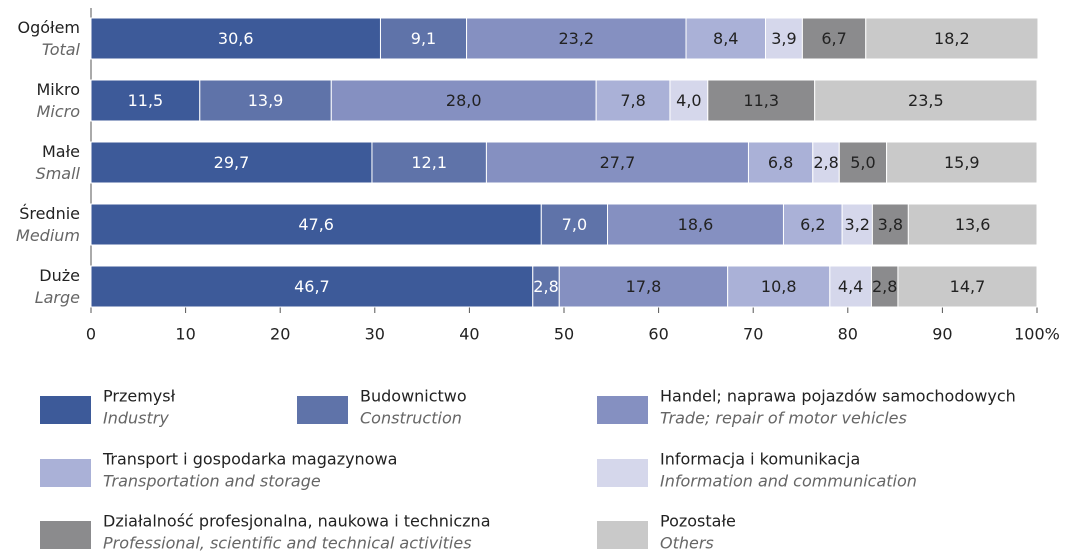 This screenshot has width=1066, height=556. Describe the element at coordinates (136, 418) in the screenshot. I see `legend-label-en: Industry` at that location.